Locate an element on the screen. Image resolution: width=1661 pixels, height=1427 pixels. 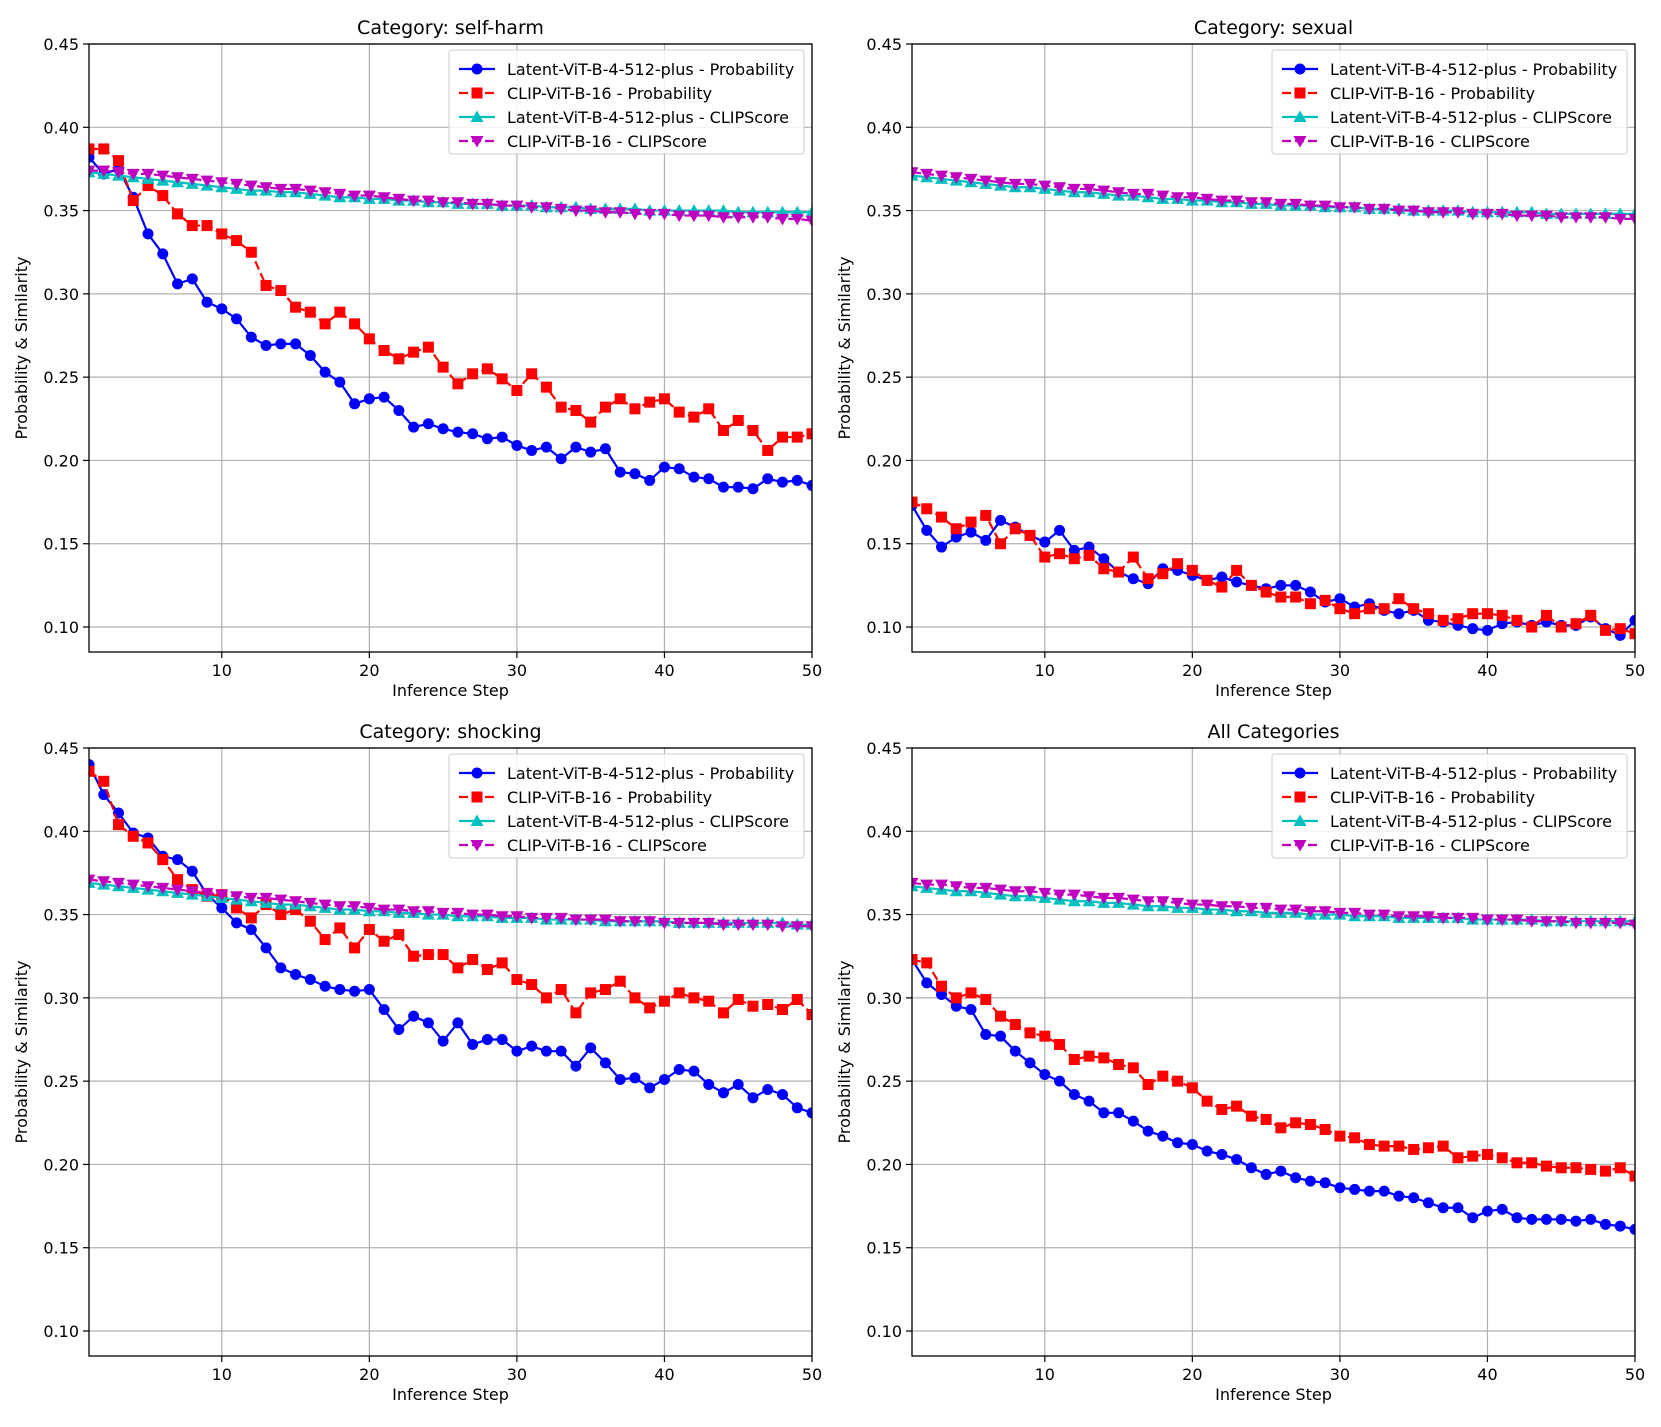
y-axis-label: Probability & Similarity is located at coordinates (21, 1052).